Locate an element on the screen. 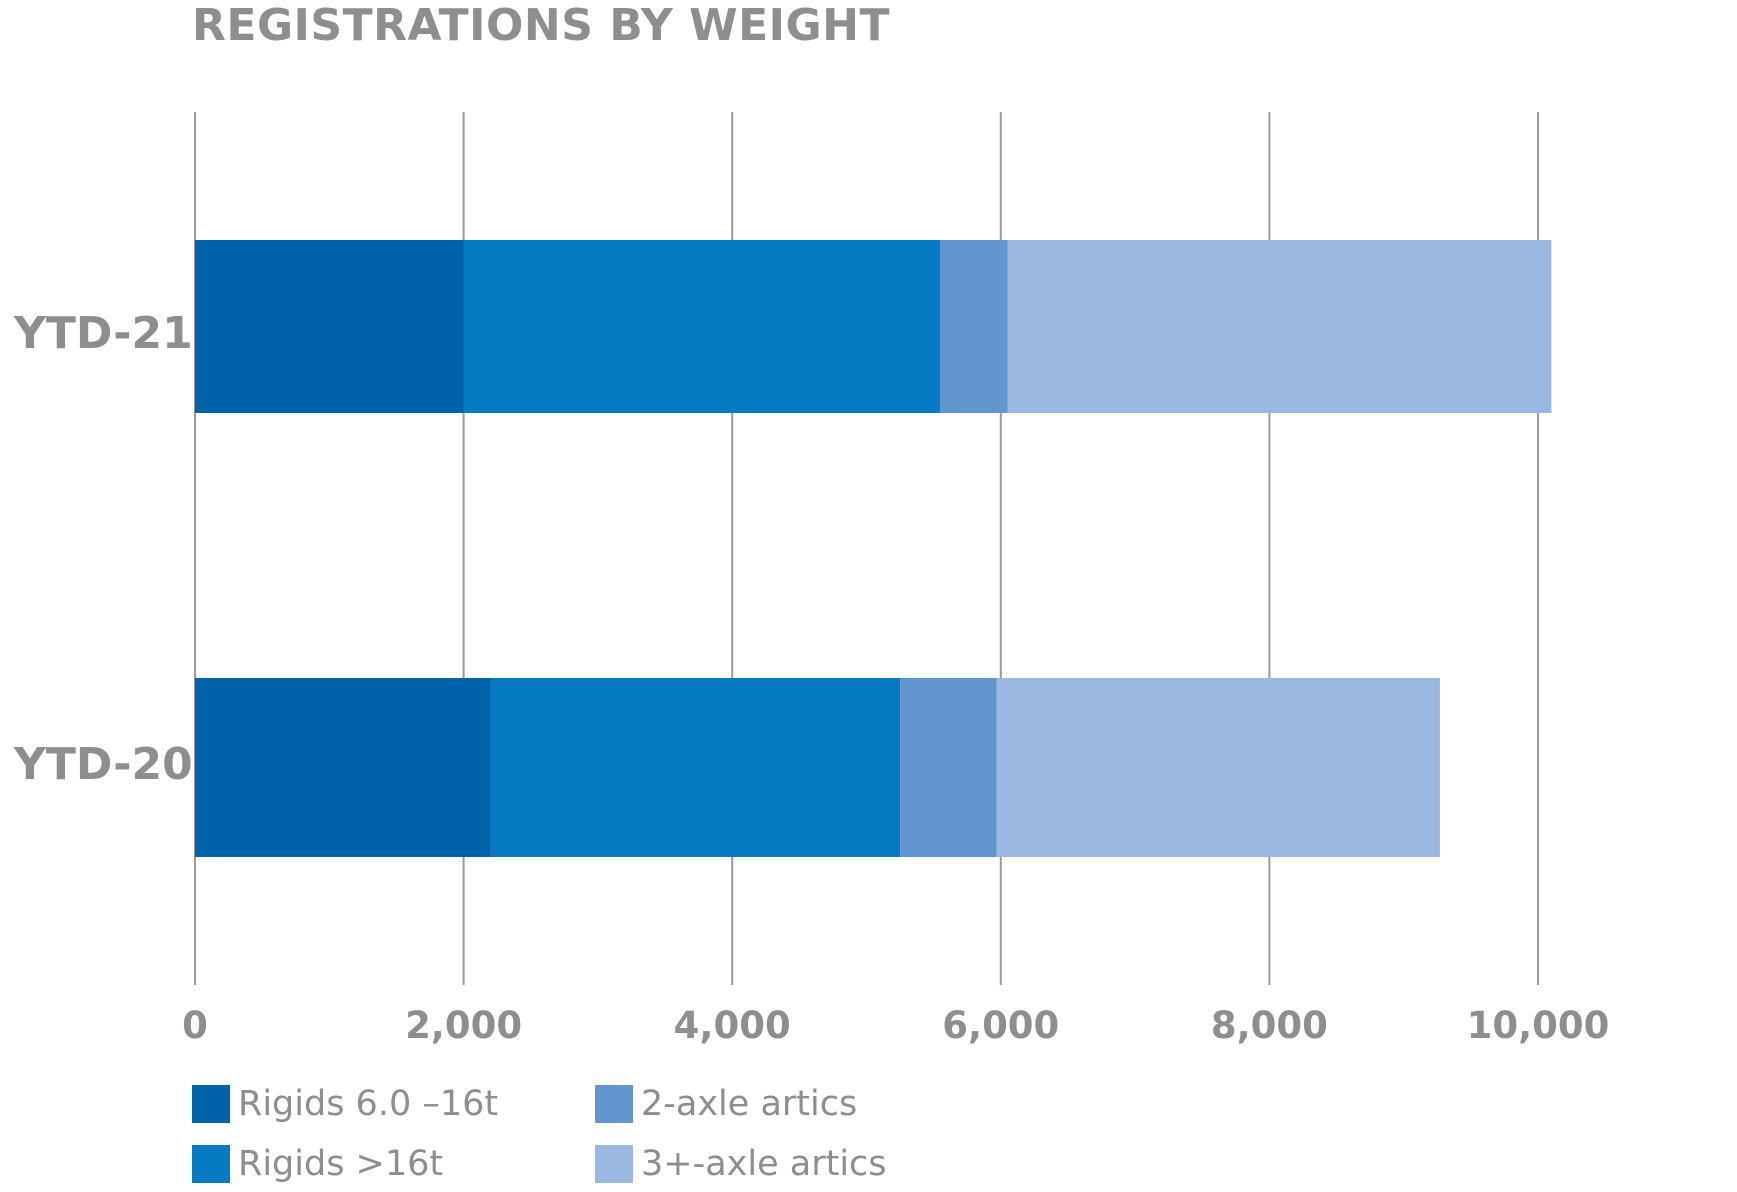  x-tick-labels: 0 2,000 4,000 6,000 8,000 10,000 is located at coordinates (895, 1025).